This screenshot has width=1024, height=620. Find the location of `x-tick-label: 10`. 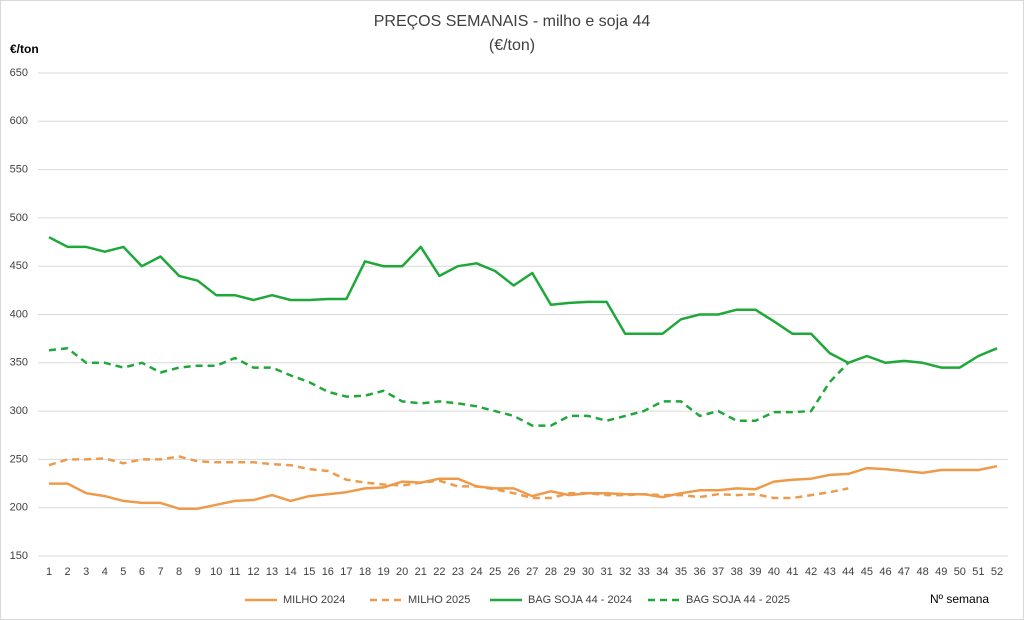

x-tick-label: 10 is located at coordinates (216, 572).